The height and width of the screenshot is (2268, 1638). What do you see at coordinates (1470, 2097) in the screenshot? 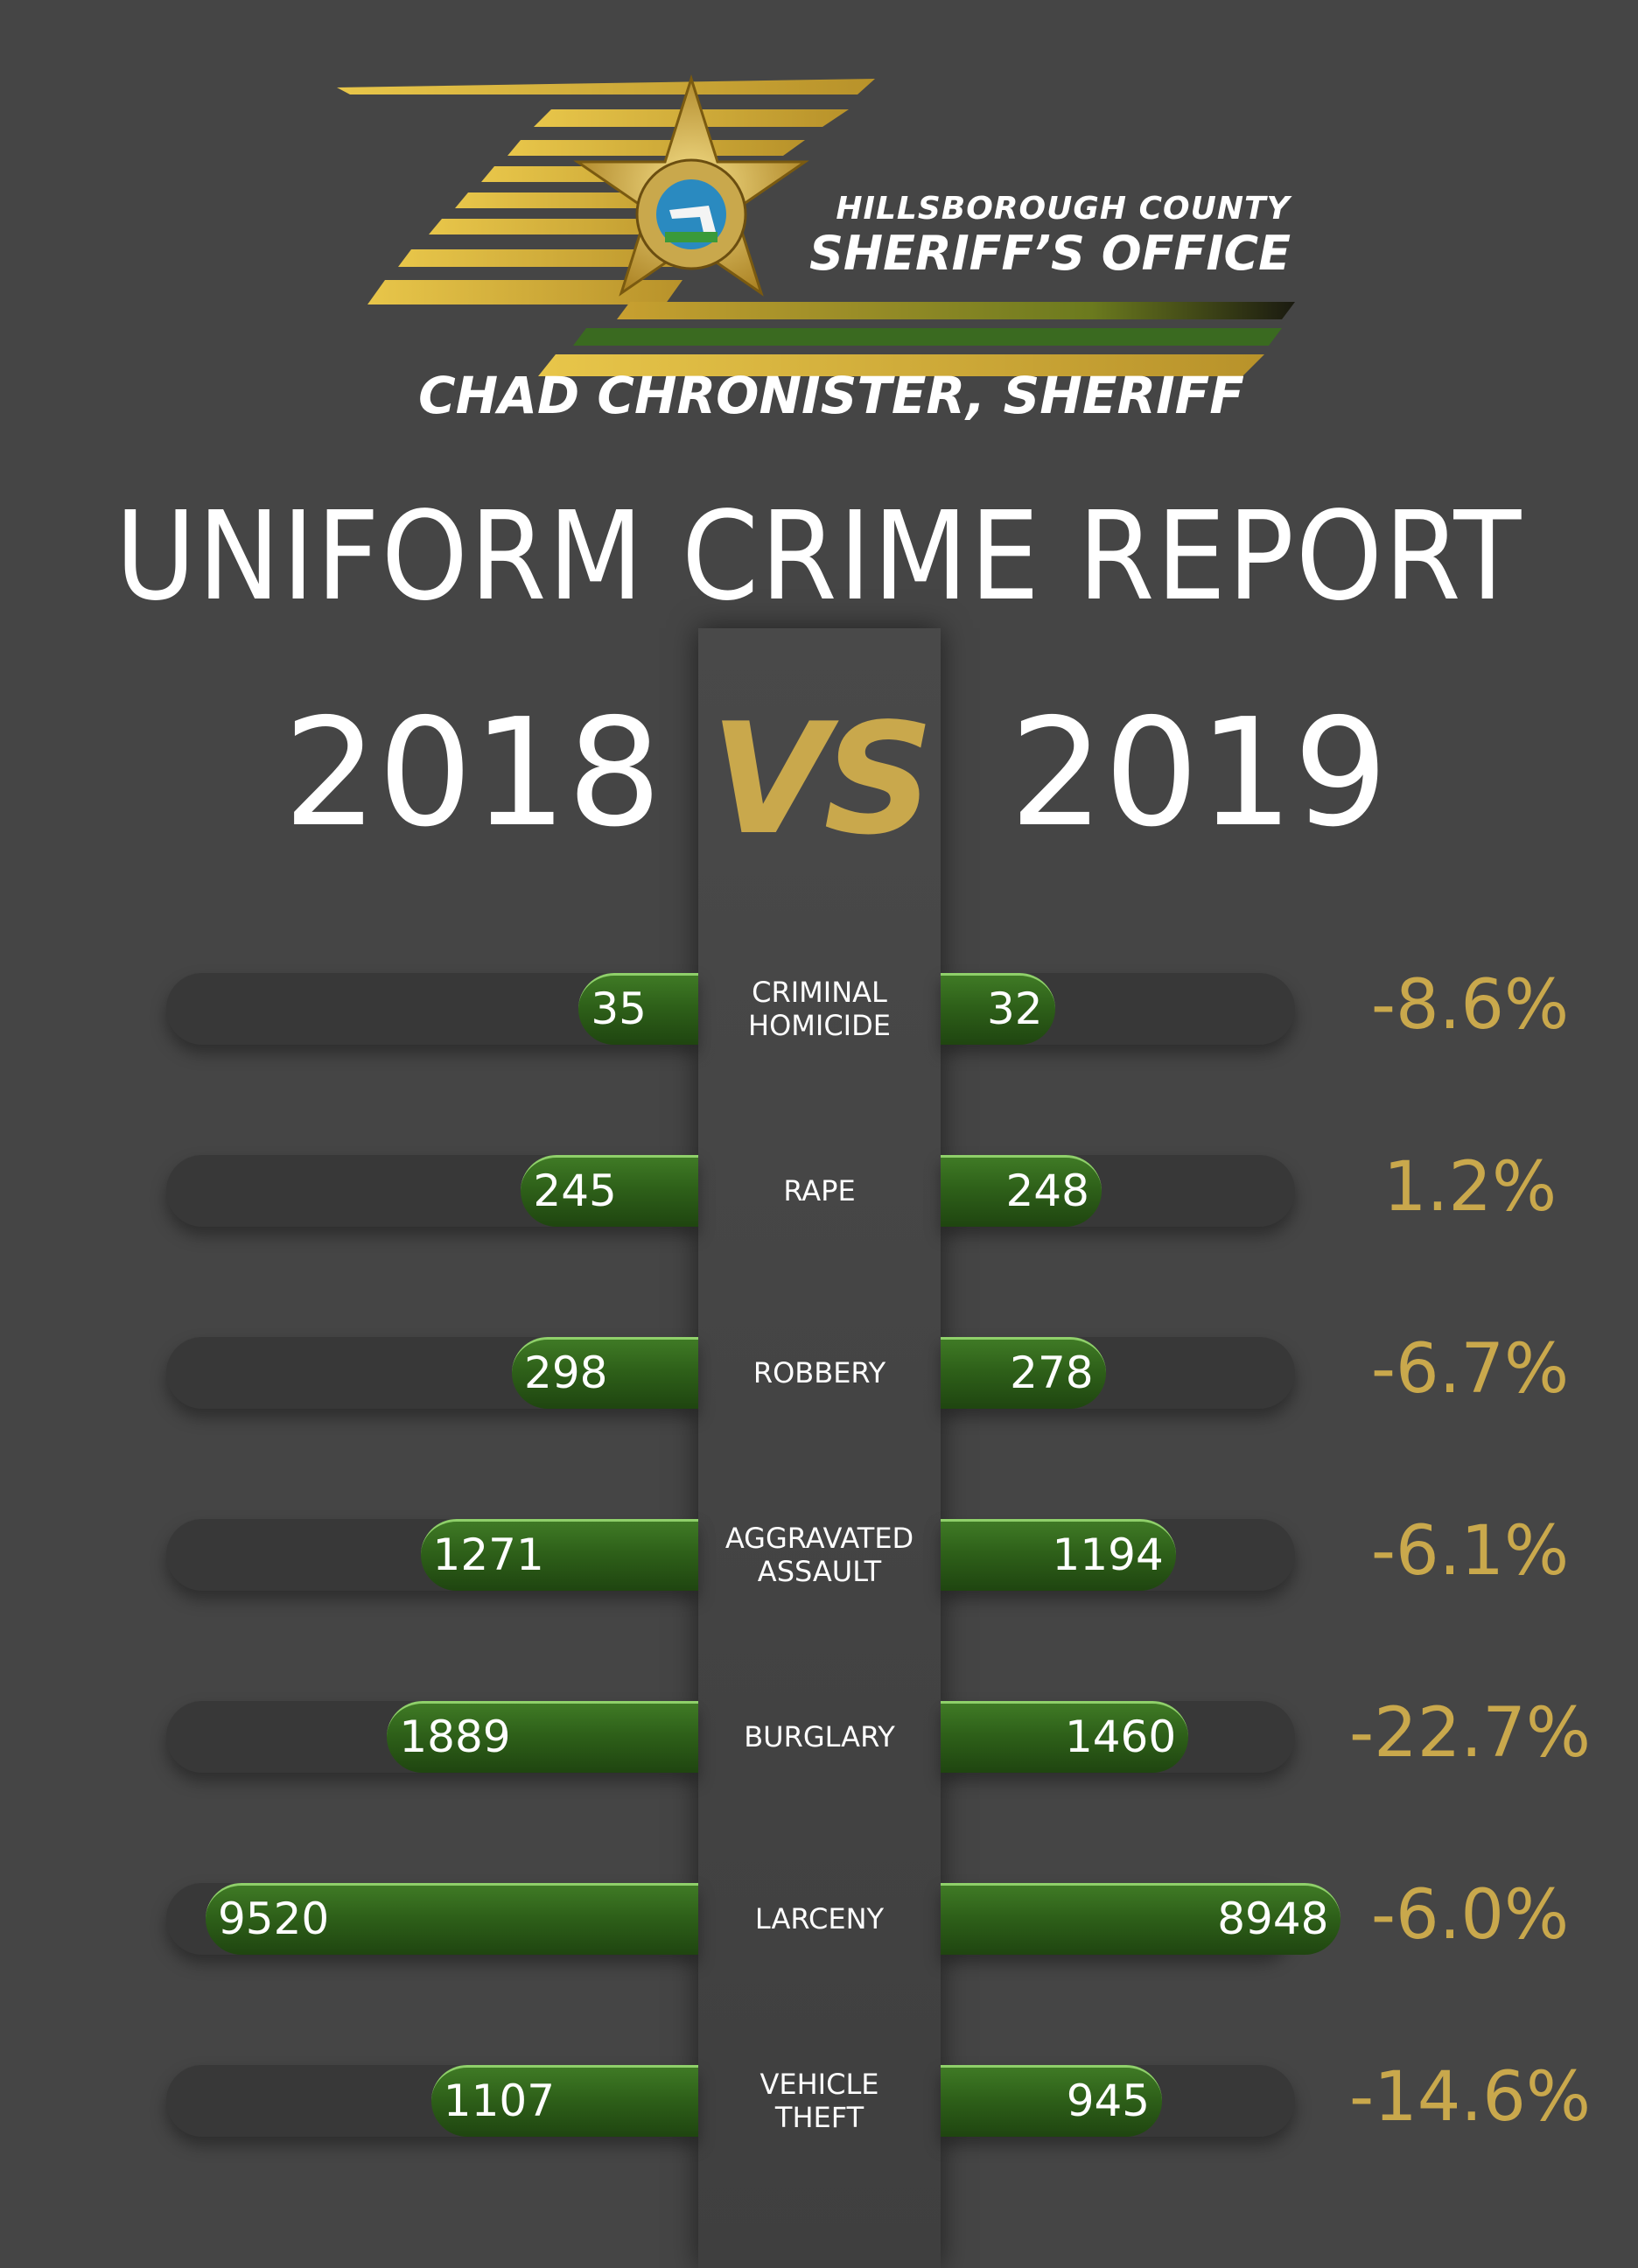
I see `percent-change: -14.6%` at bounding box center [1470, 2097].